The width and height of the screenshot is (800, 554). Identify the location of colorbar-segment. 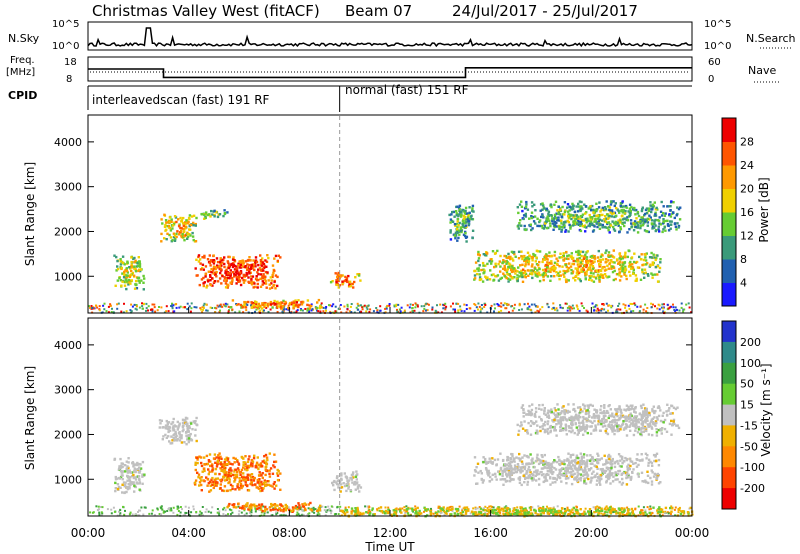
(729, 294).